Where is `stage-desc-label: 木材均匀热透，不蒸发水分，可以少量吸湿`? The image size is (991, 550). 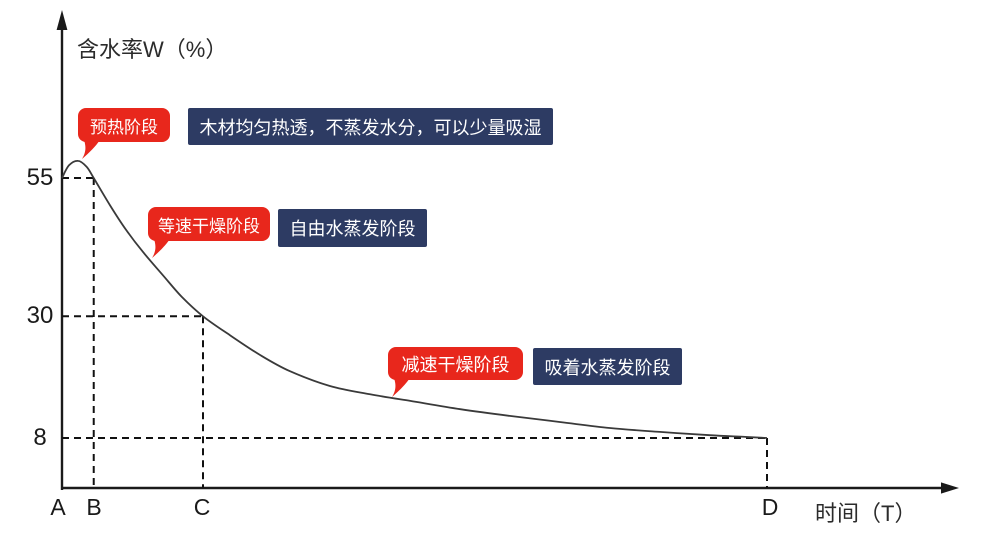 stage-desc-label: 木材均匀热透，不蒸发水分，可以少量吸湿 is located at coordinates (370, 127).